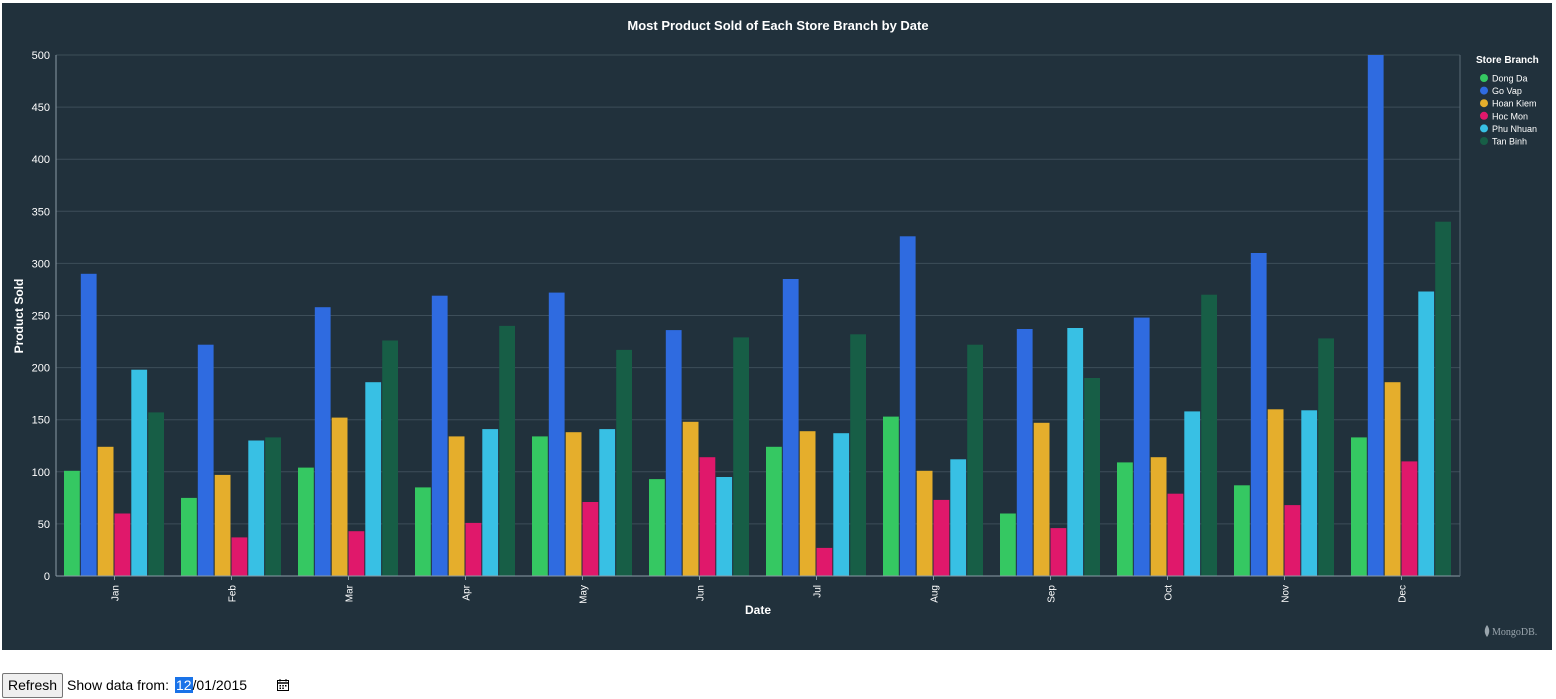 This screenshot has height=699, width=1556. What do you see at coordinates (1008, 545) in the screenshot?
I see `bar-dong-da-sep` at bounding box center [1008, 545].